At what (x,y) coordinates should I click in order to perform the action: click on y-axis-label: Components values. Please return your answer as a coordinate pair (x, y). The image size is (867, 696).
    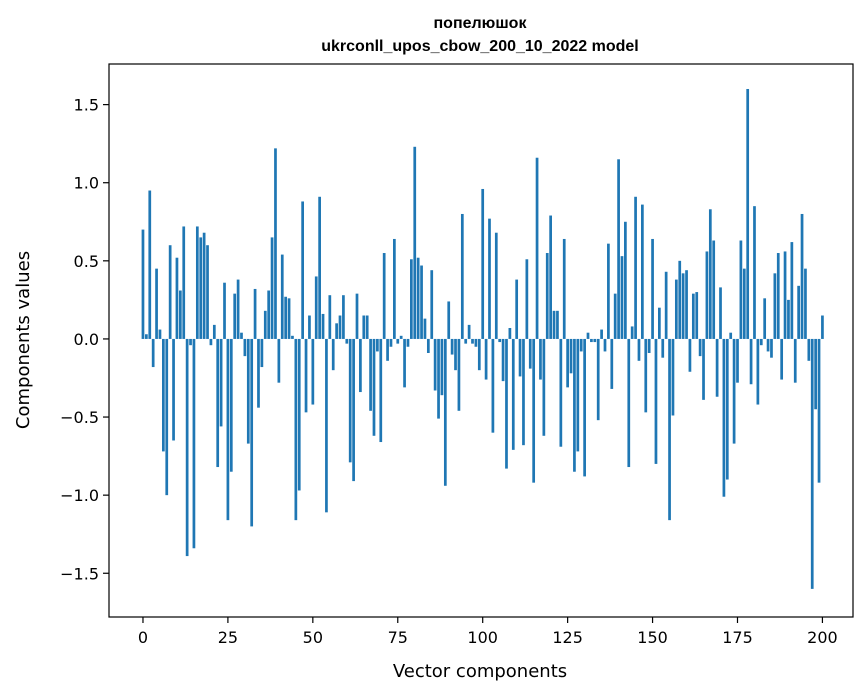
    Looking at the image, I should click on (23, 340).